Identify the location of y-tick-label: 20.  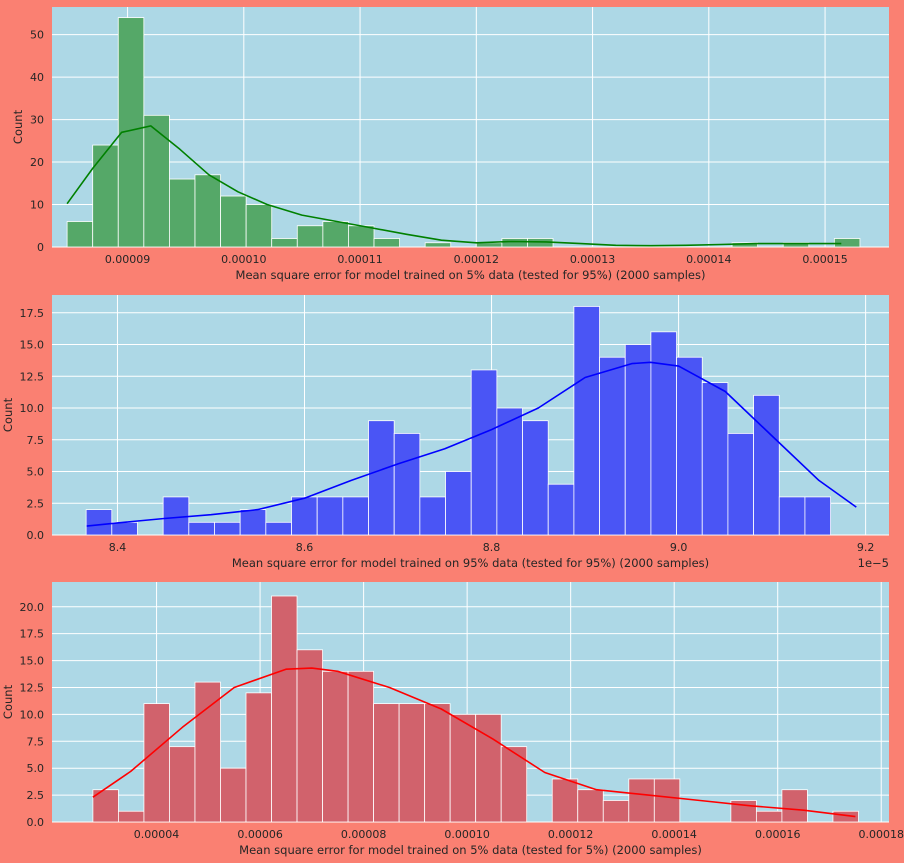
(37, 162).